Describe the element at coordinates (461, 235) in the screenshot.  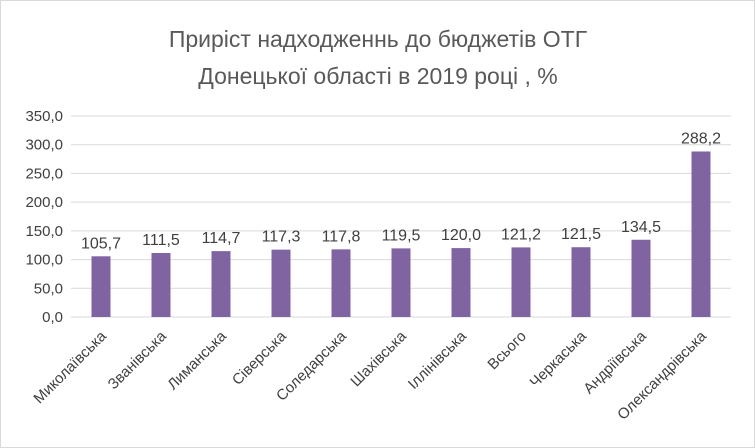
I see `data-label: 120,0` at that location.